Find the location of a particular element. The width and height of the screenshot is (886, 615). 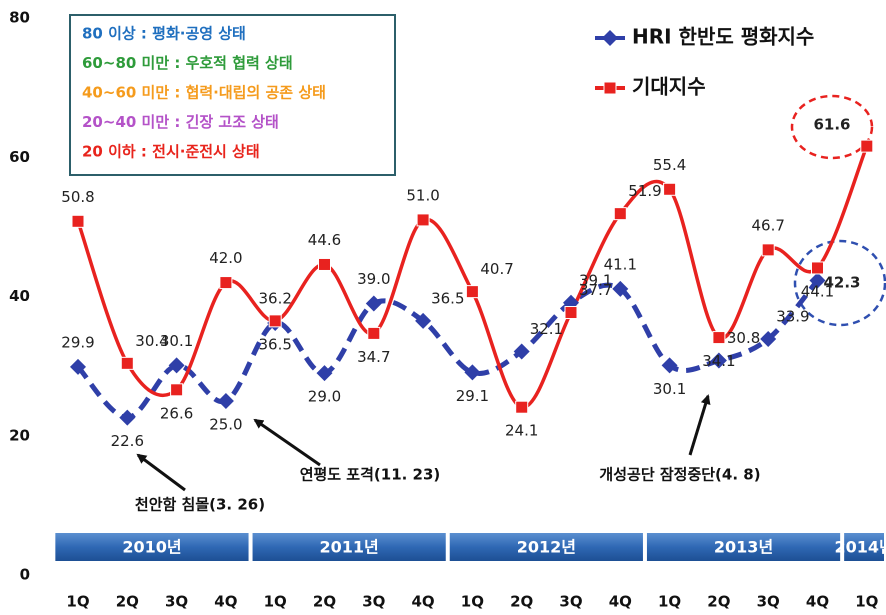

range-legend-box is located at coordinates (232, 95).